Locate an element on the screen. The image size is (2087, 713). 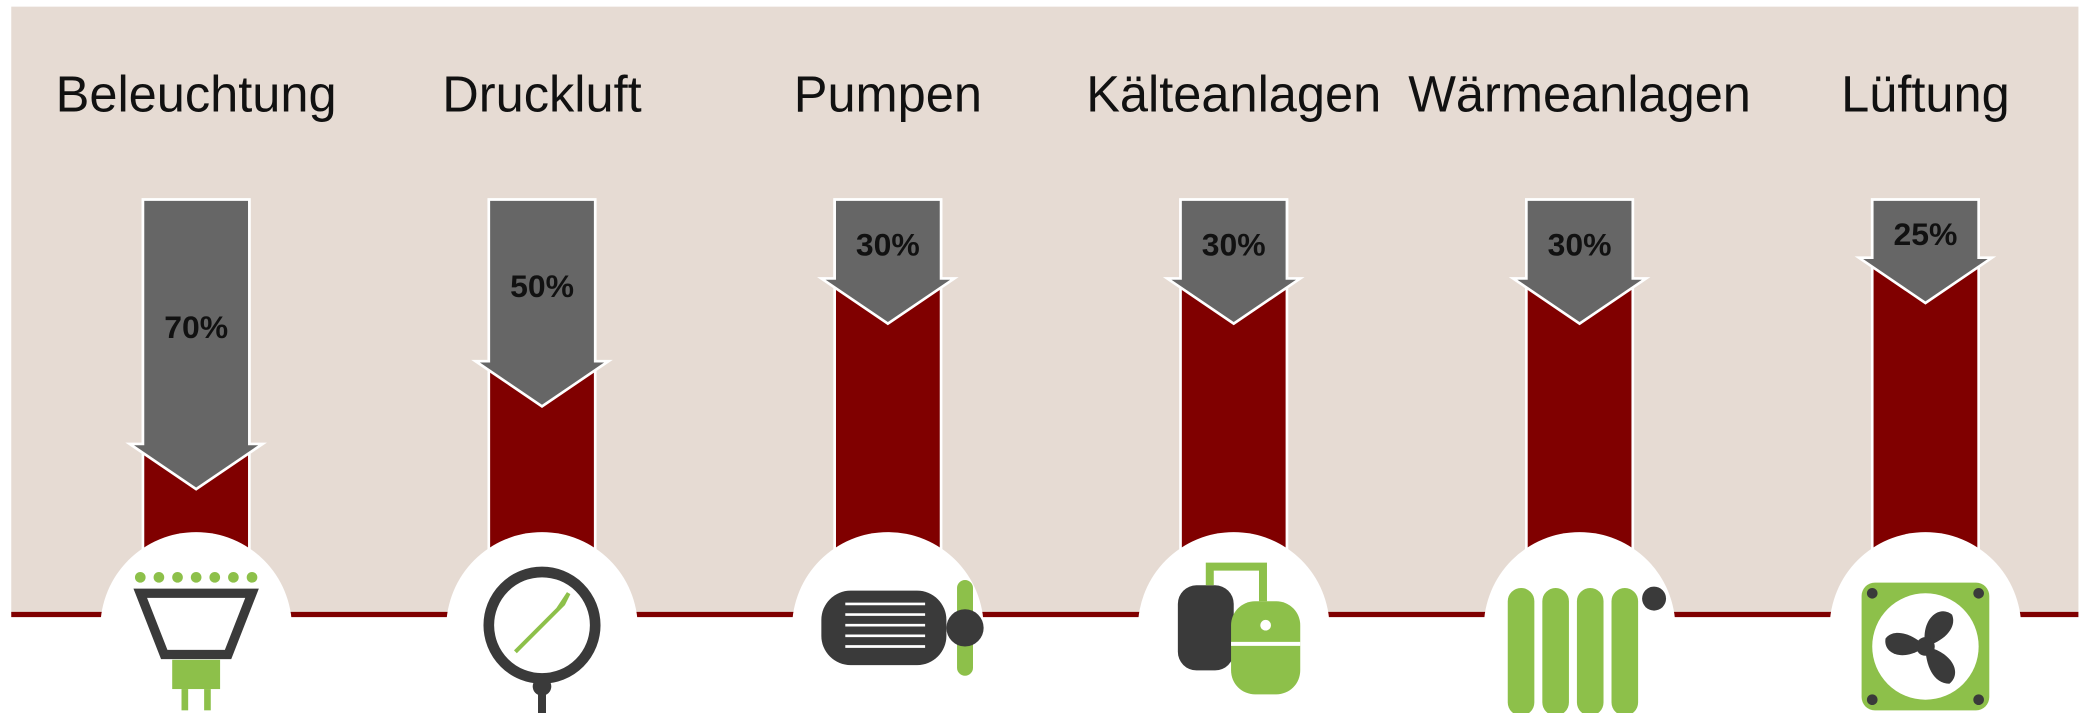
icon-lamp is located at coordinates (196, 641).